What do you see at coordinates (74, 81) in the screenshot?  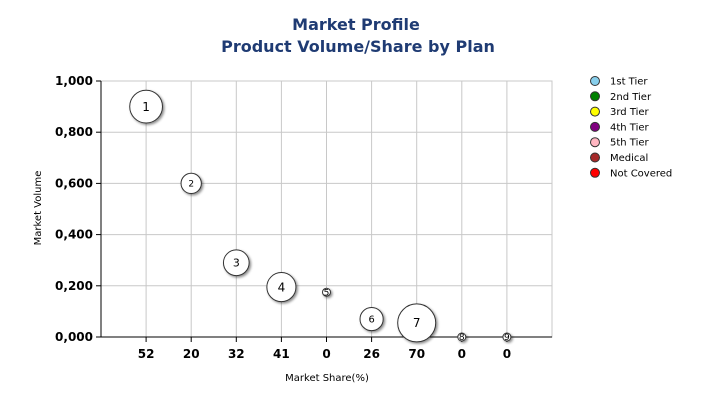 I see `y-tick-label: 1,000` at bounding box center [74, 81].